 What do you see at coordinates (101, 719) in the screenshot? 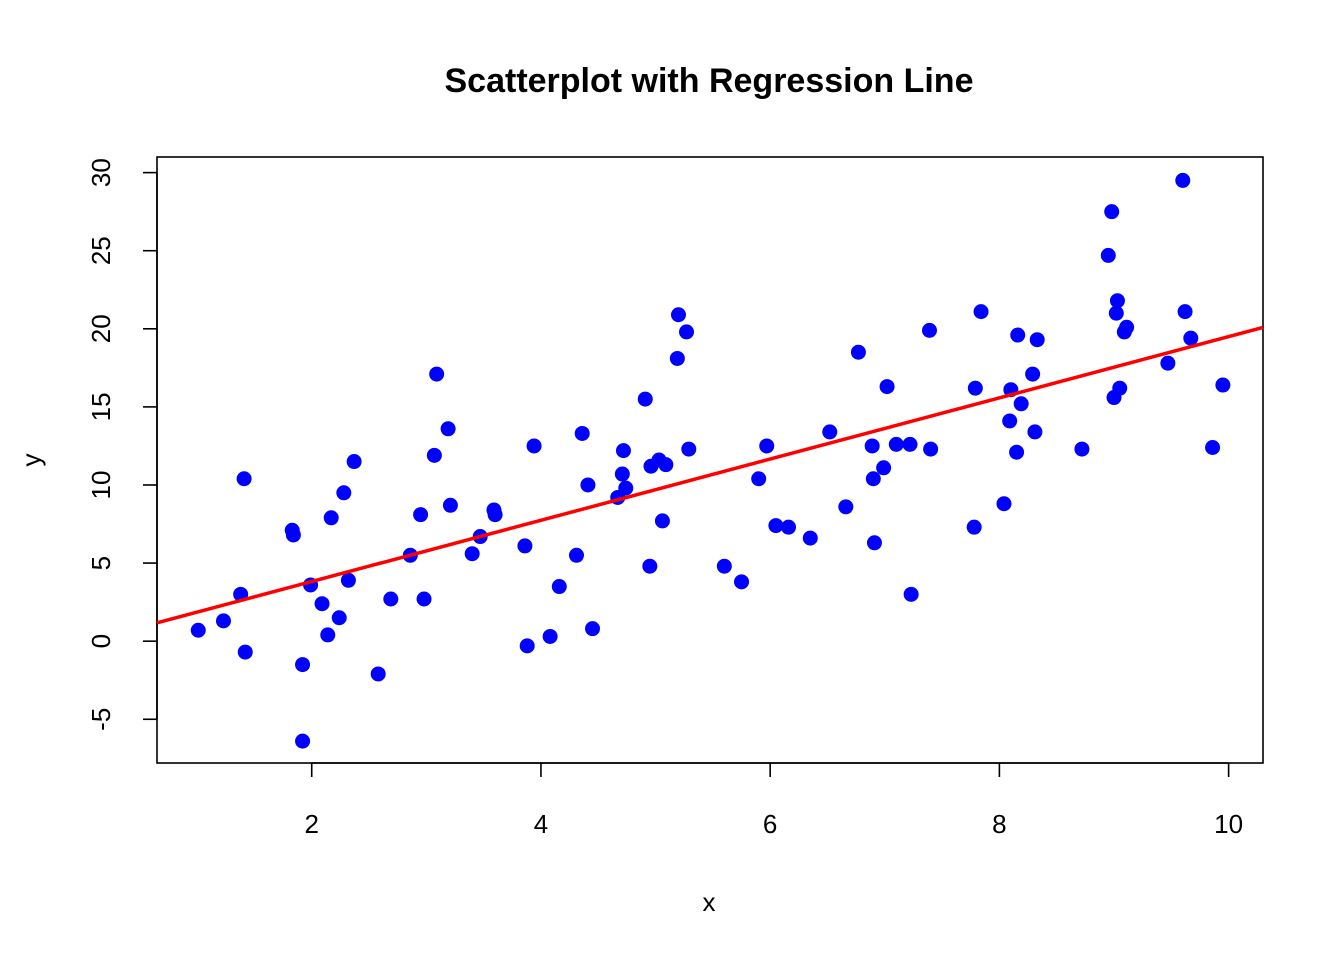
I see `y-tick-label: -5` at bounding box center [101, 719].